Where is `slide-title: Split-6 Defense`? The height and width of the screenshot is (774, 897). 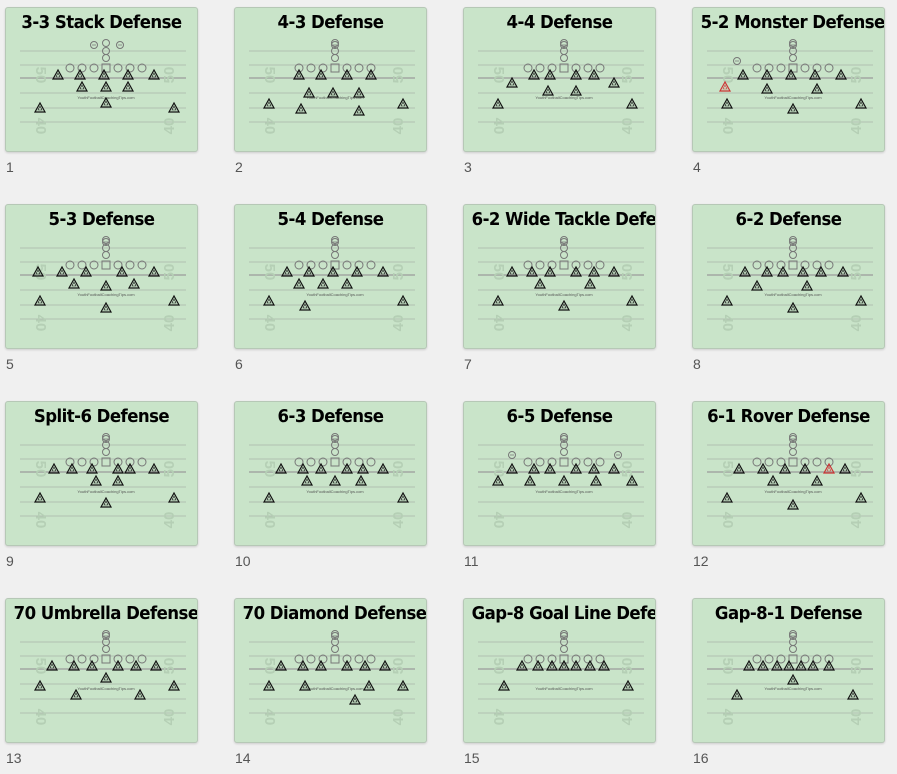
slide-title: Split-6 Defense is located at coordinates (101, 416).